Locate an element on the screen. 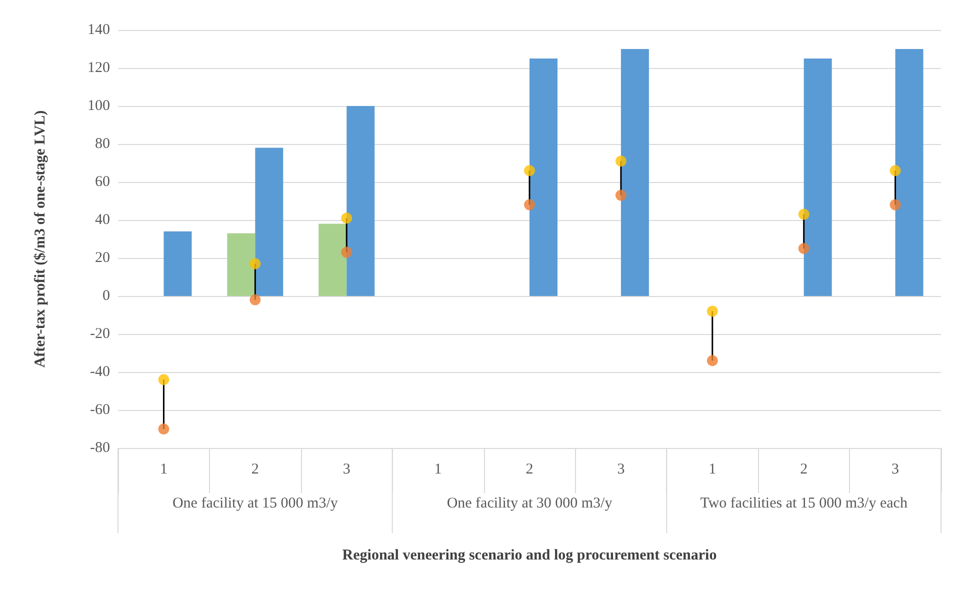  y-tick-label: -40 is located at coordinates (100, 372).